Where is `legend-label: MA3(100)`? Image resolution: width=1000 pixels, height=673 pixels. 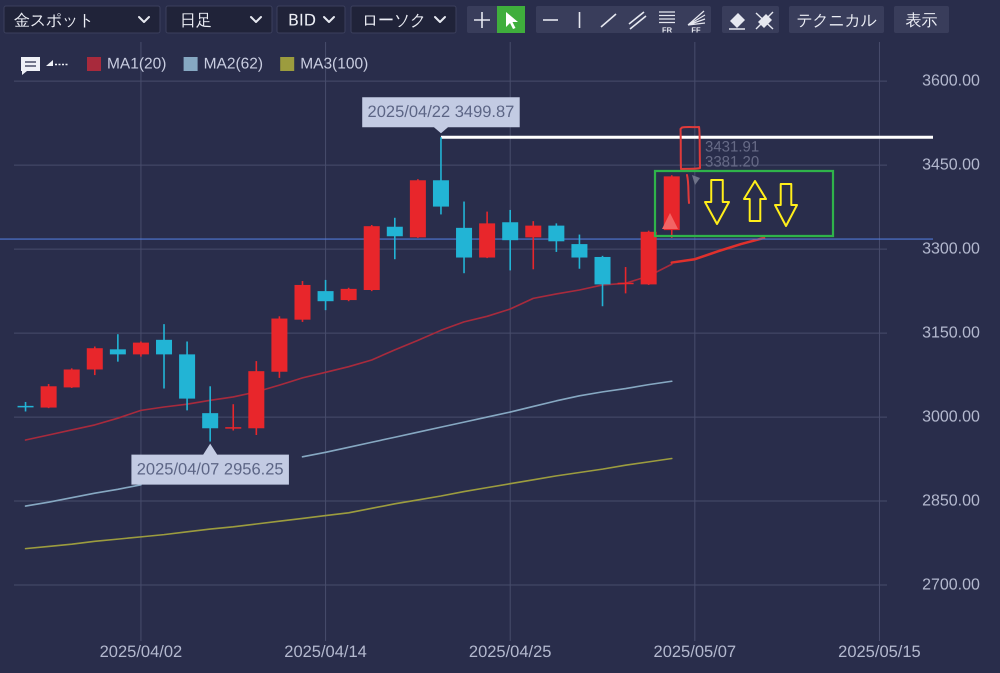
legend-label: MA3(100) is located at coordinates (334, 64).